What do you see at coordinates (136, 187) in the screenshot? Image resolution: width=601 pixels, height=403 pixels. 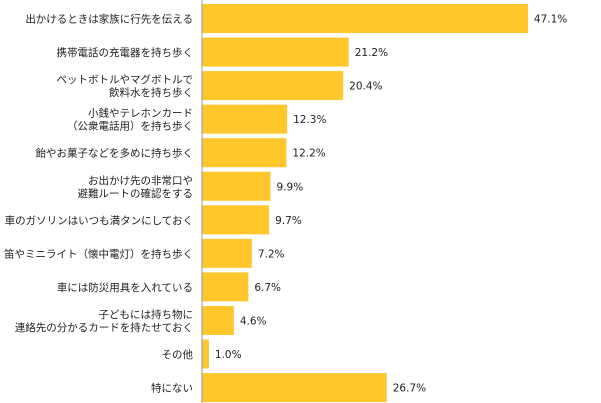 I see `category-label-5: お出かけ先の非常口や避難ルートの確認をする` at bounding box center [136, 187].